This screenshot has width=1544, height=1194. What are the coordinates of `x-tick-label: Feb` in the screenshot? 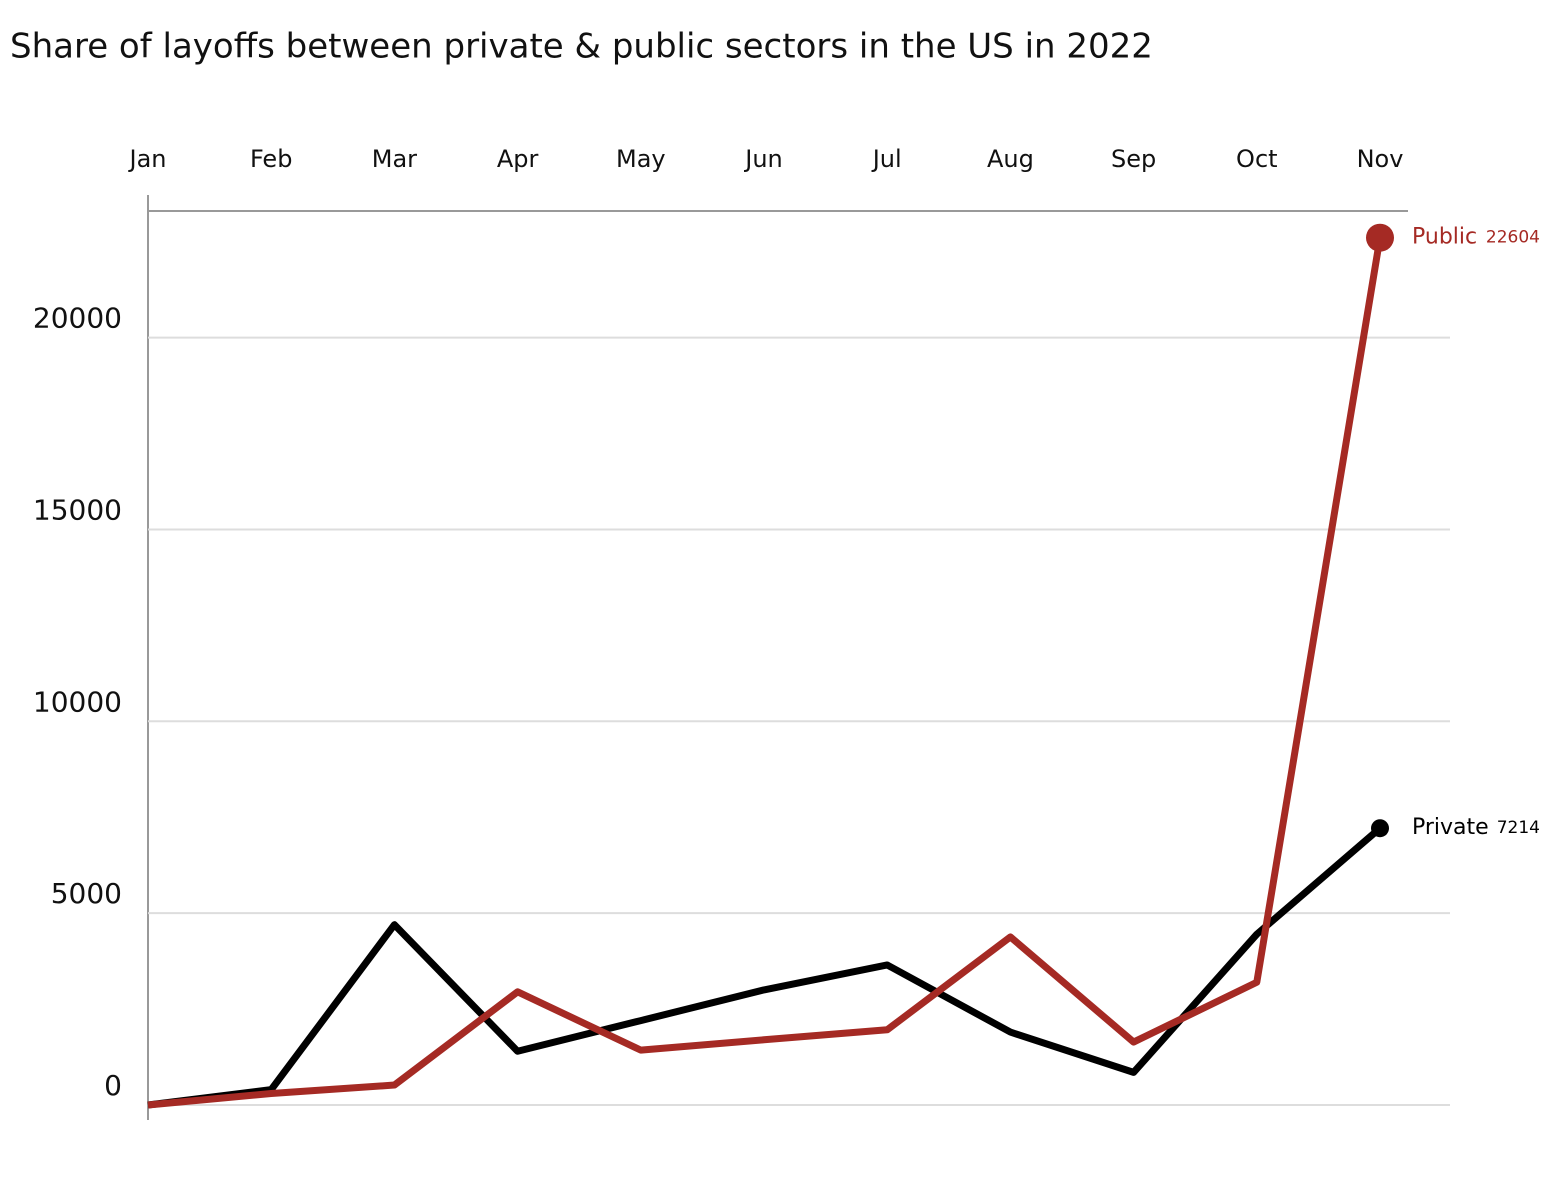 It's located at (271, 159).